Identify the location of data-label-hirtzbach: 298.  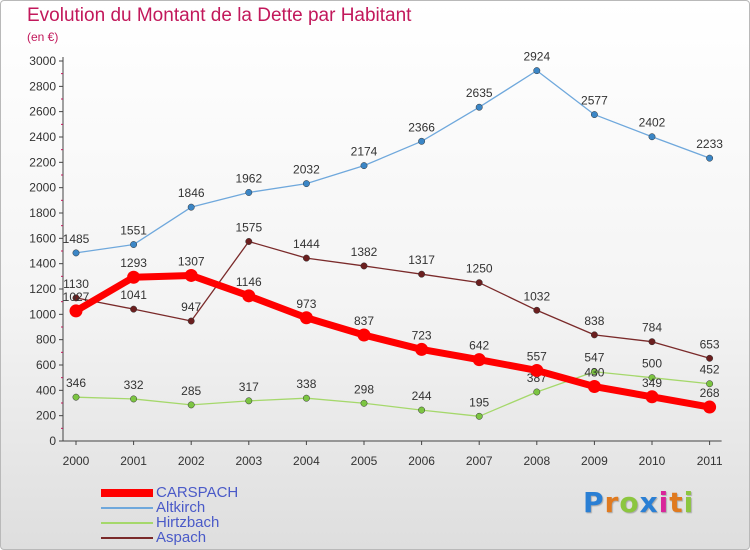
(364, 389).